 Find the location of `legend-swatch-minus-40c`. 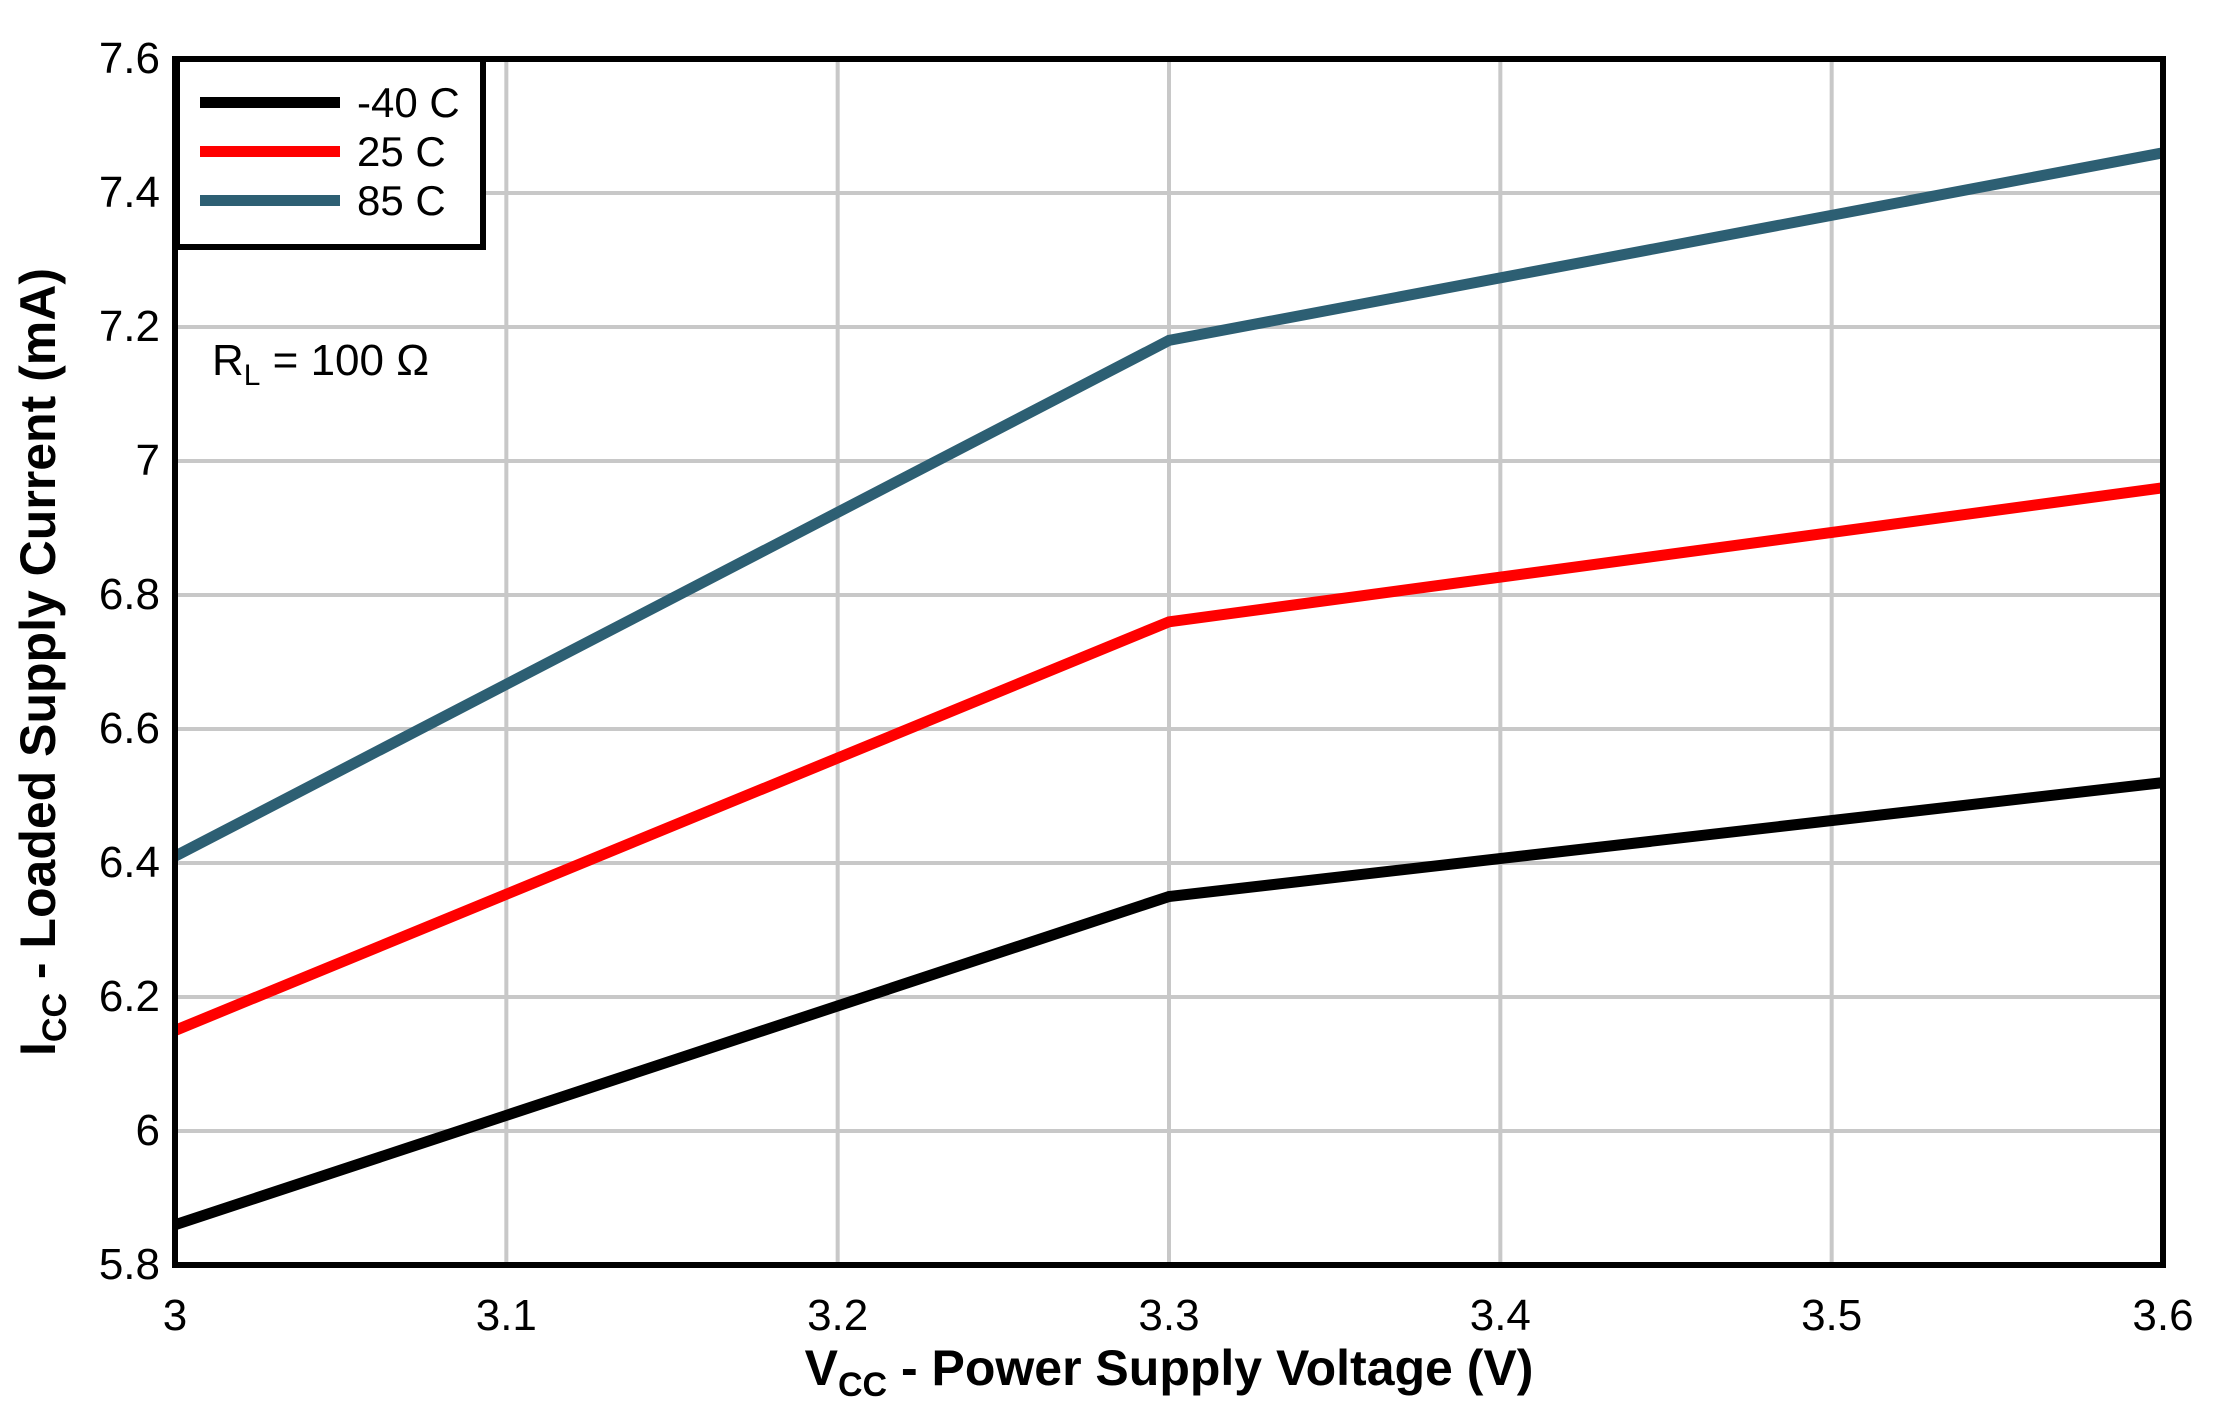

legend-swatch-minus-40c is located at coordinates (270, 102).